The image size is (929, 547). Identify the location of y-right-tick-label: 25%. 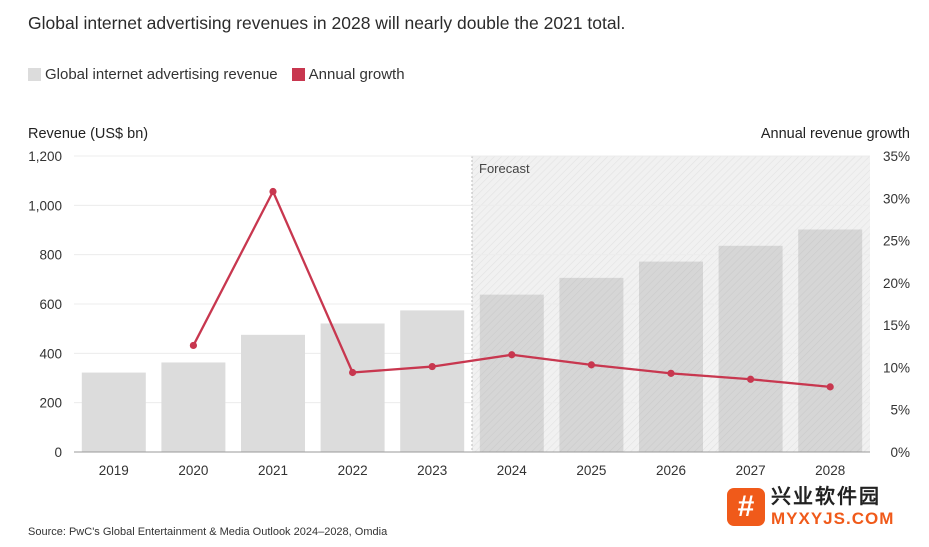
(896, 241).